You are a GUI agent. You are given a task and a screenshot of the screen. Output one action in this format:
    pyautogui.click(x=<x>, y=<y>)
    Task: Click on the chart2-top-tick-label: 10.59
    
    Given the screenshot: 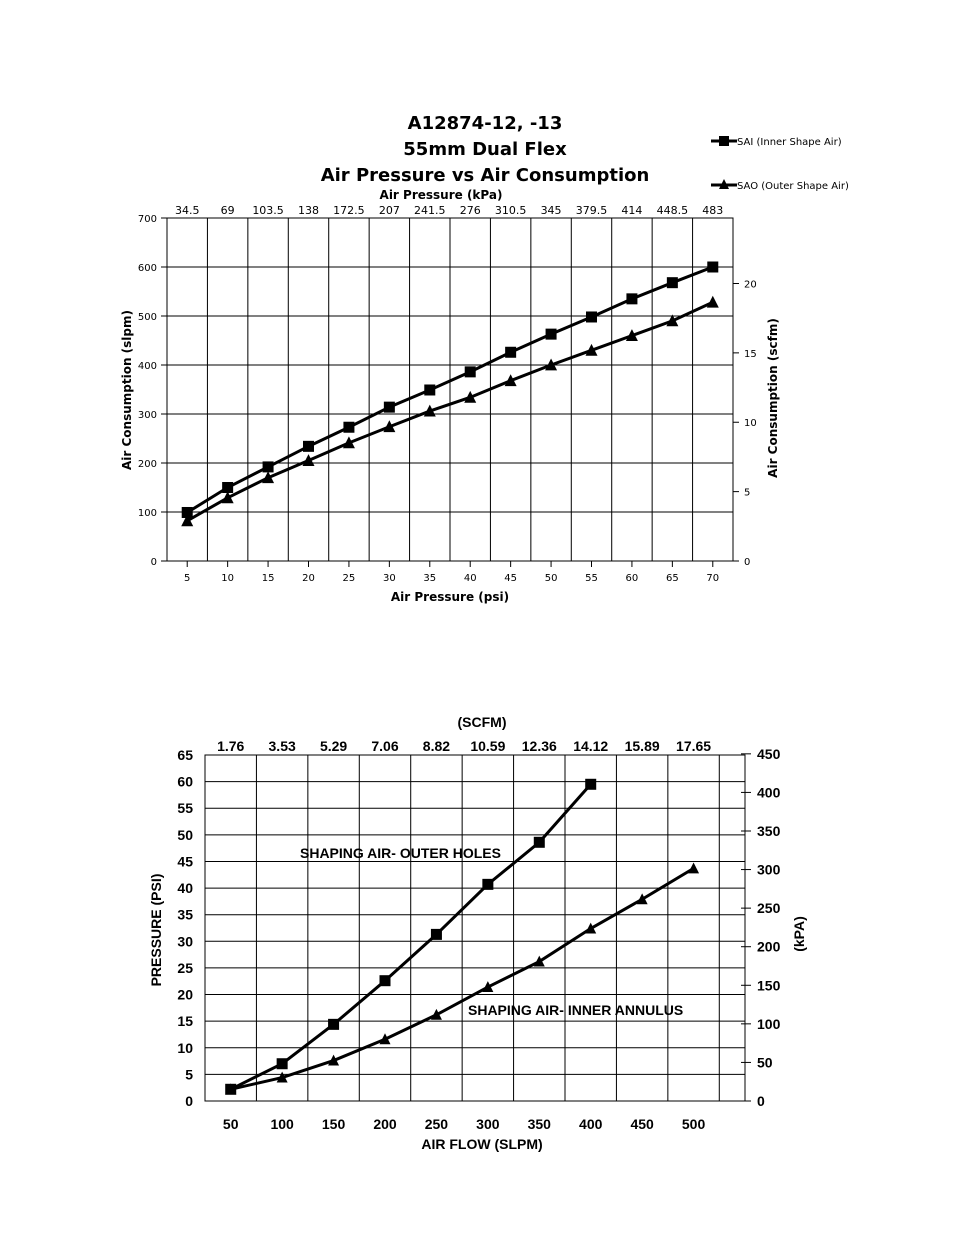 What is the action you would take?
    pyautogui.click(x=487, y=746)
    